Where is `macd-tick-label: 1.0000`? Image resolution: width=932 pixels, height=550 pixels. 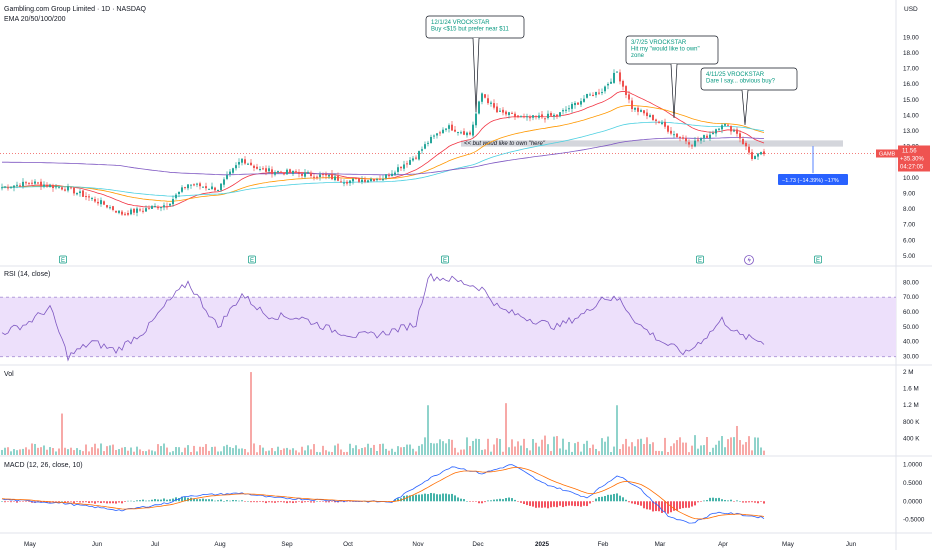
macd-tick-label: 1.0000 is located at coordinates (913, 464).